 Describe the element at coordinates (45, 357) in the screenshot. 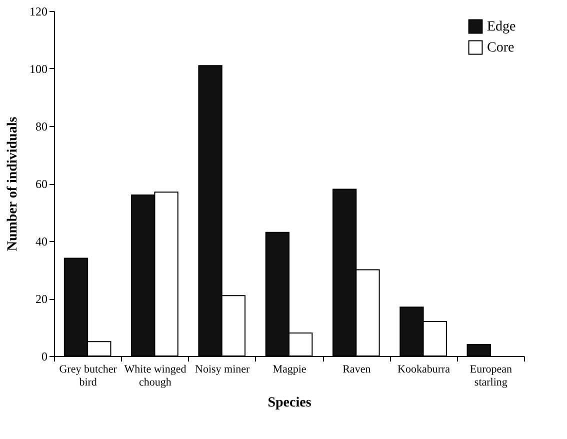

I see `y-tick-label: 0` at that location.